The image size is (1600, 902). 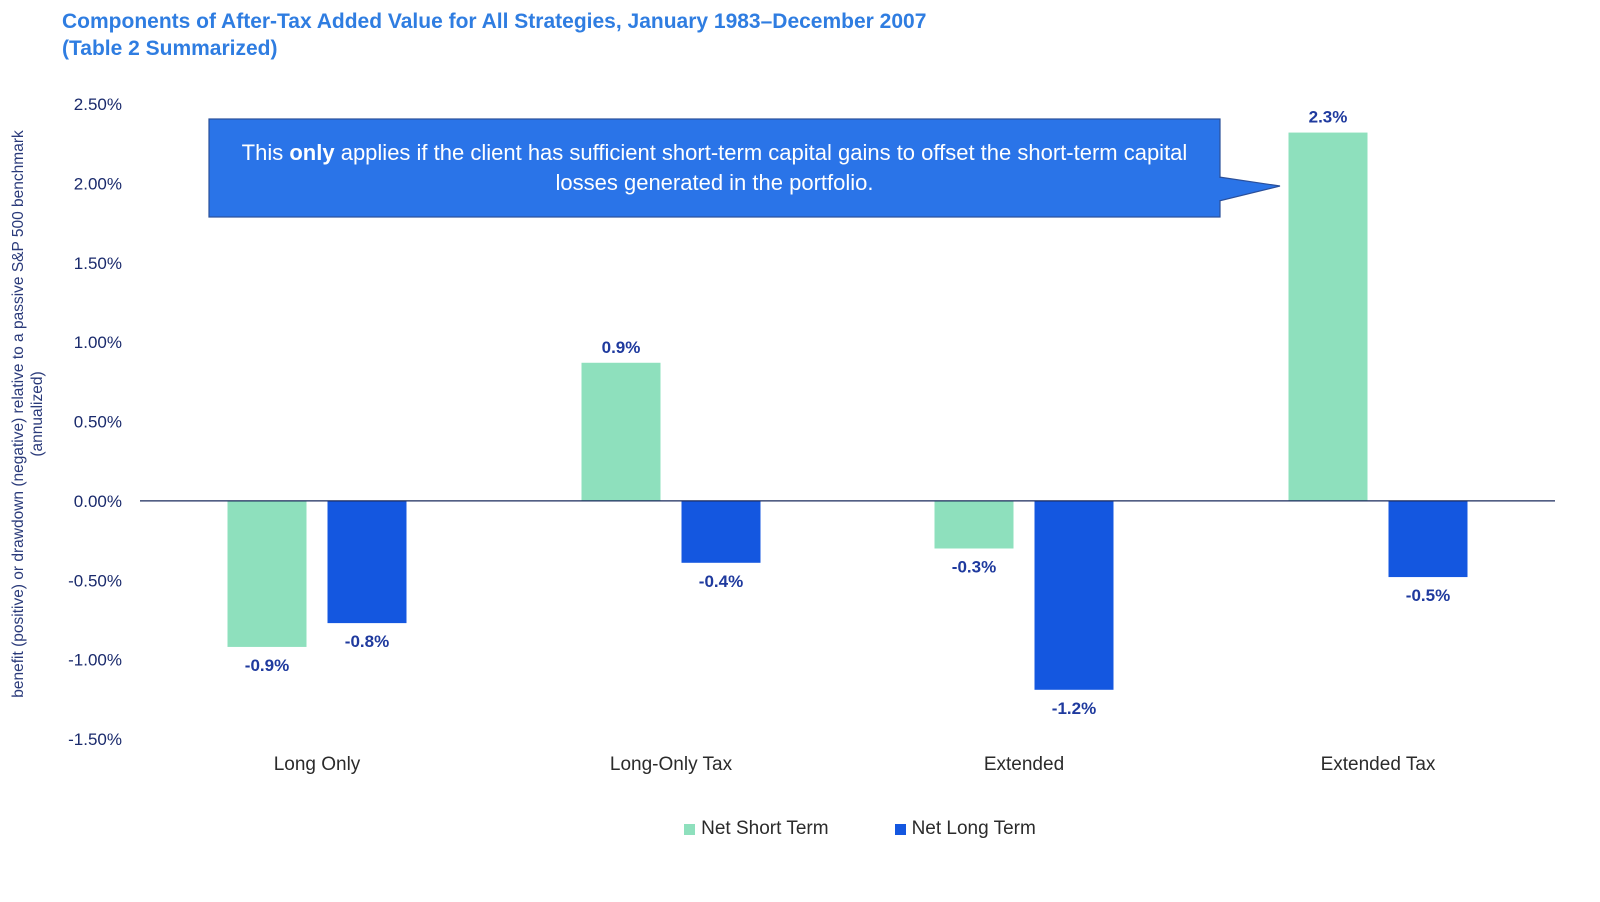 I want to click on callout-text-before: This, so click(x=265, y=152).